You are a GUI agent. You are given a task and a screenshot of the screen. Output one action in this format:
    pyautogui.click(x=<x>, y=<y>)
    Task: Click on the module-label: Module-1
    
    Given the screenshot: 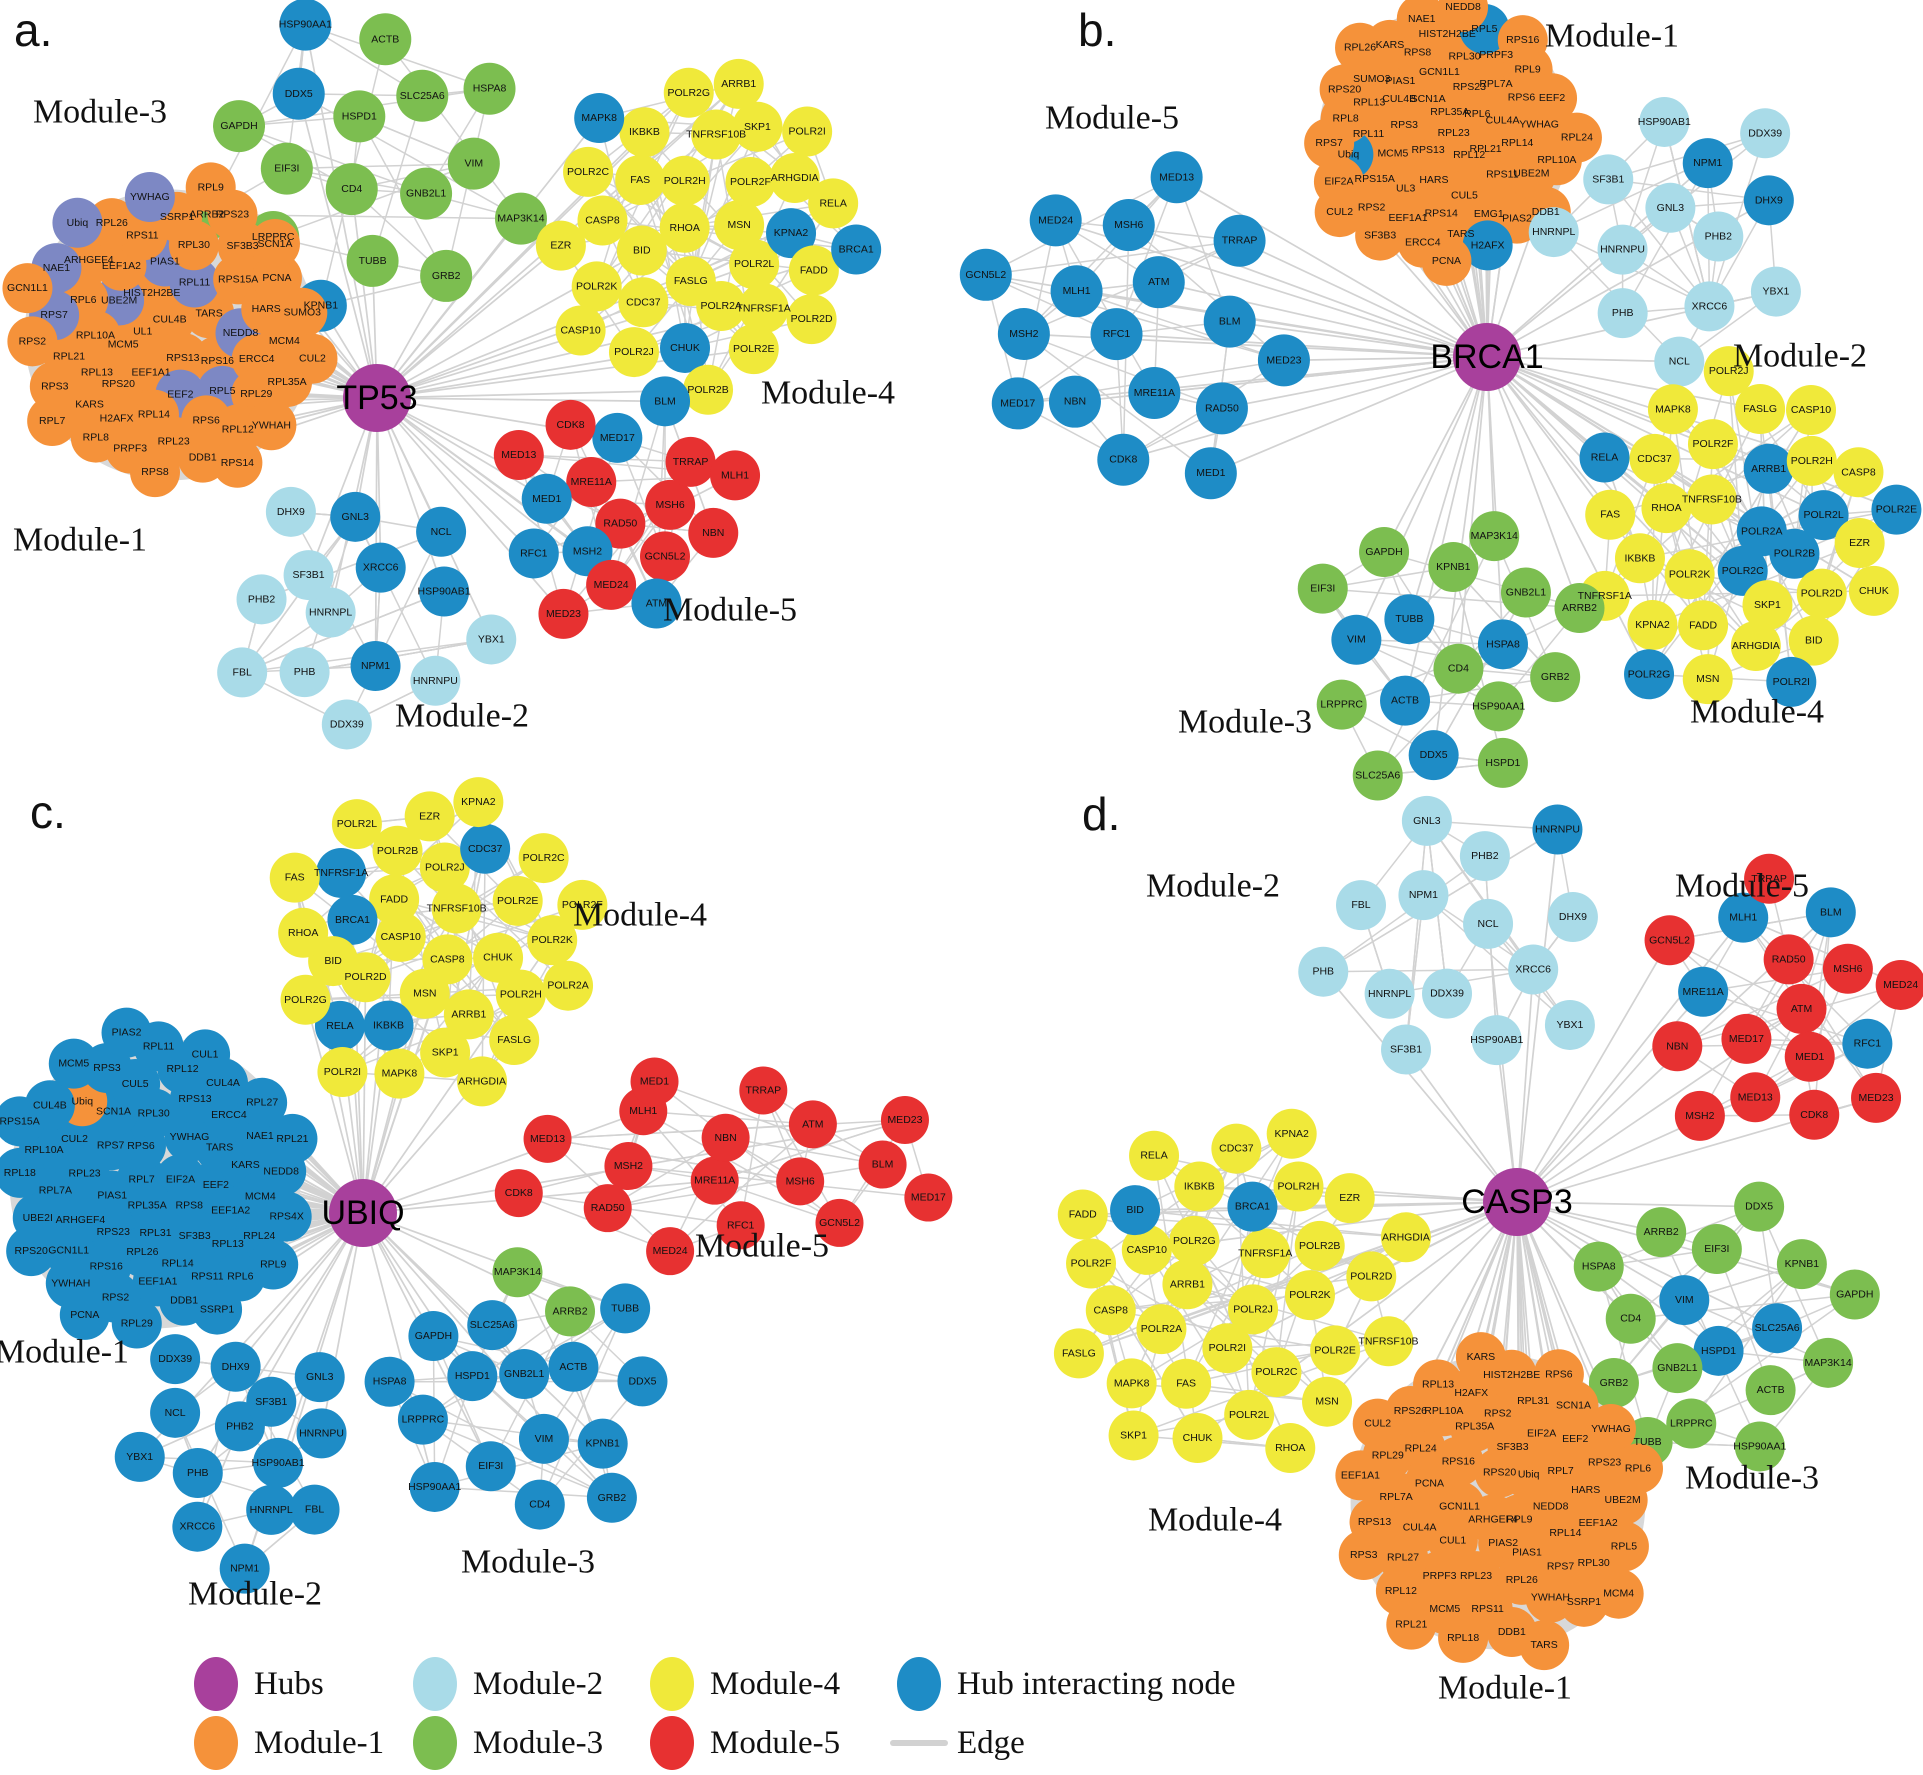 What is the action you would take?
    pyautogui.click(x=80, y=540)
    